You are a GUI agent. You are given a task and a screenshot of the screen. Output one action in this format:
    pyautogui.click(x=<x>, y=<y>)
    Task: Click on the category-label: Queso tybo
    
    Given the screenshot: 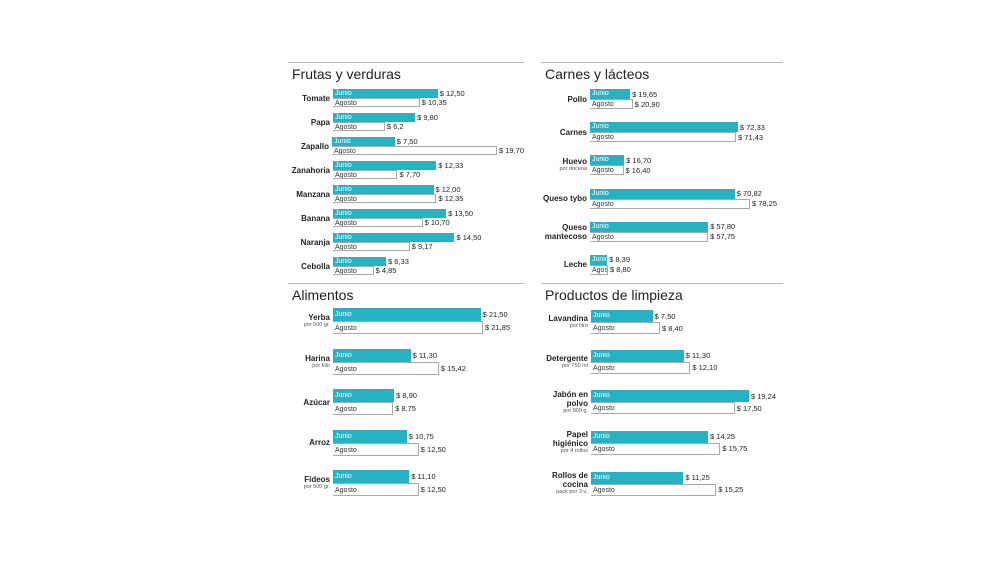 What is the action you would take?
    pyautogui.click(x=565, y=198)
    